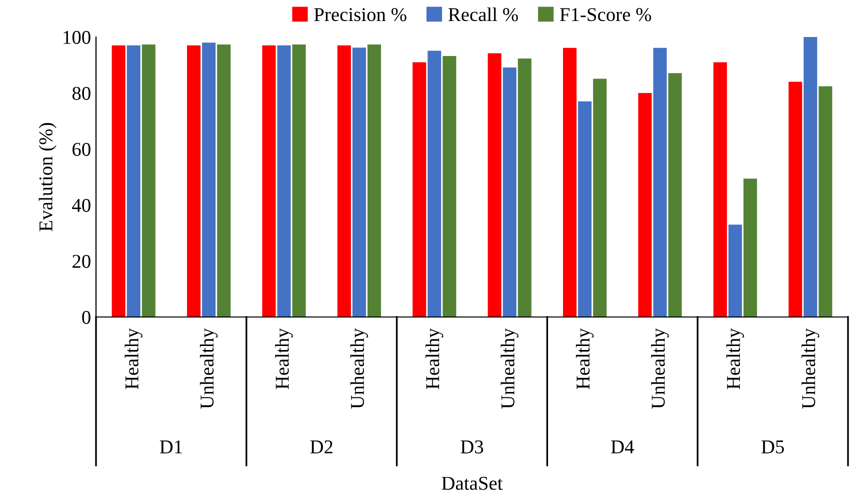 This screenshot has width=855, height=495. Describe the element at coordinates (81, 149) in the screenshot. I see `y-tick-label: 60` at that location.